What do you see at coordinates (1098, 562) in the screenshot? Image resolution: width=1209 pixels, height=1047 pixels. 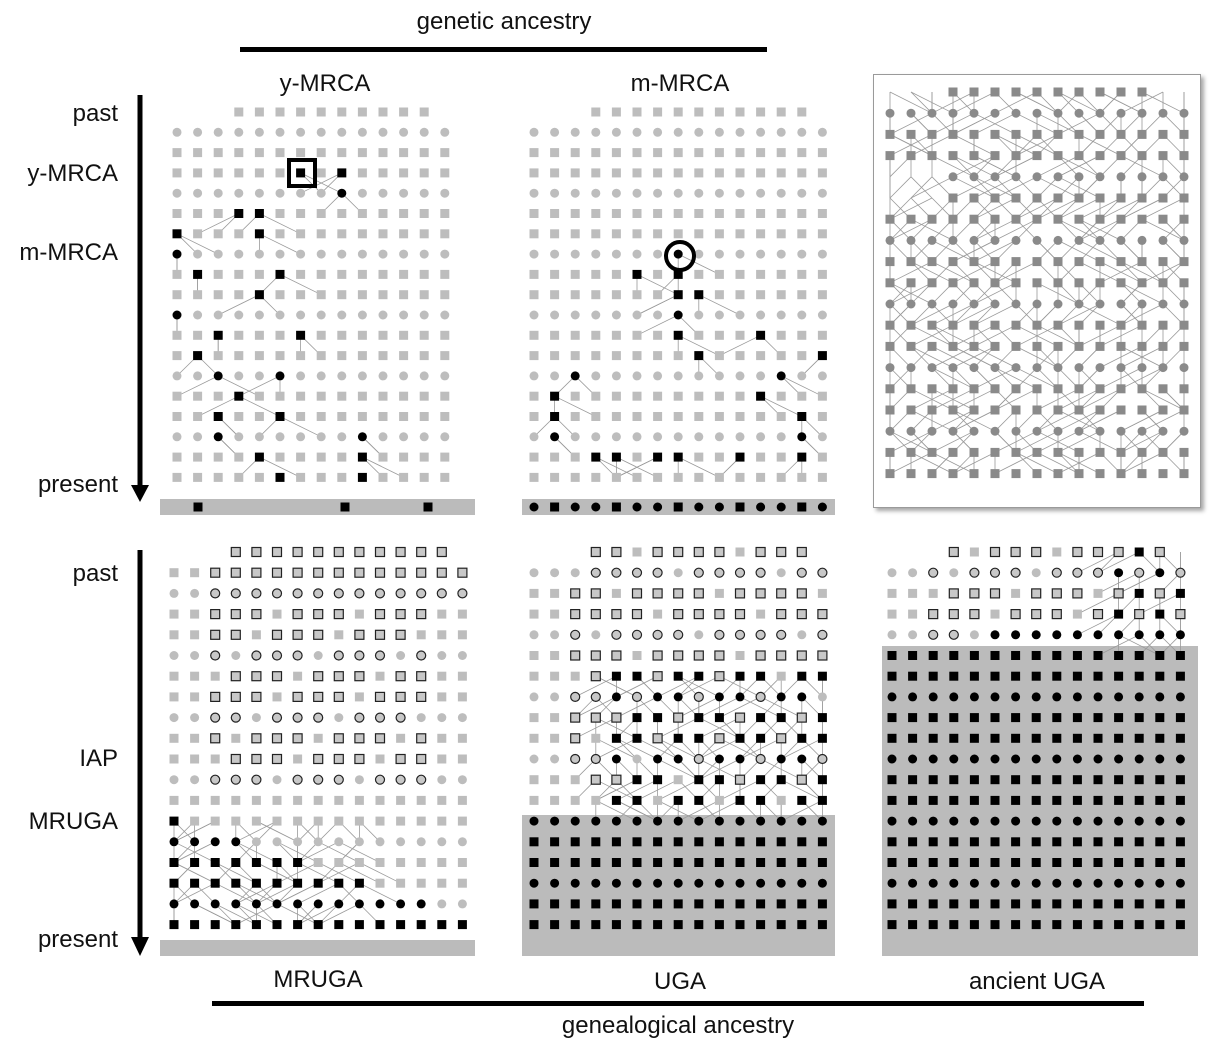 I see `ancient-uga-edge` at bounding box center [1098, 562].